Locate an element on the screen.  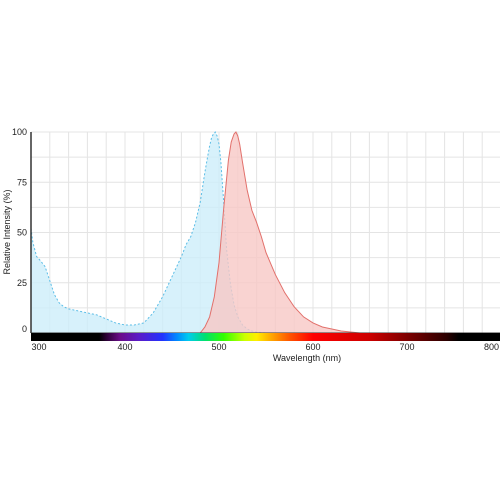
y-tick-label: 75 is located at coordinates (22, 182).